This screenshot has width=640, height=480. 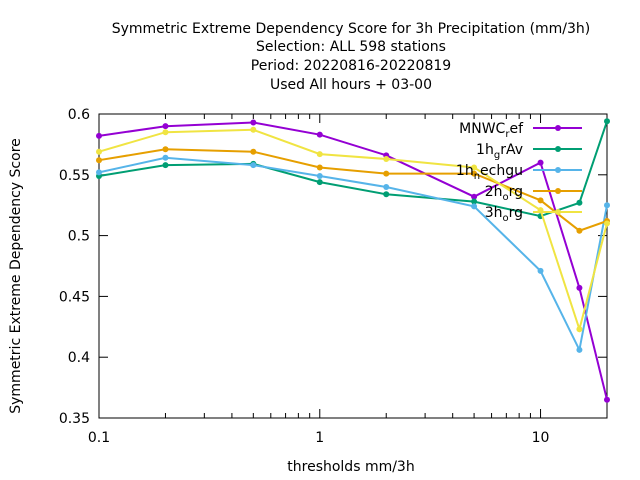 What do you see at coordinates (74, 176) in the screenshot?
I see `y-tick-label: 0.55` at bounding box center [74, 176].